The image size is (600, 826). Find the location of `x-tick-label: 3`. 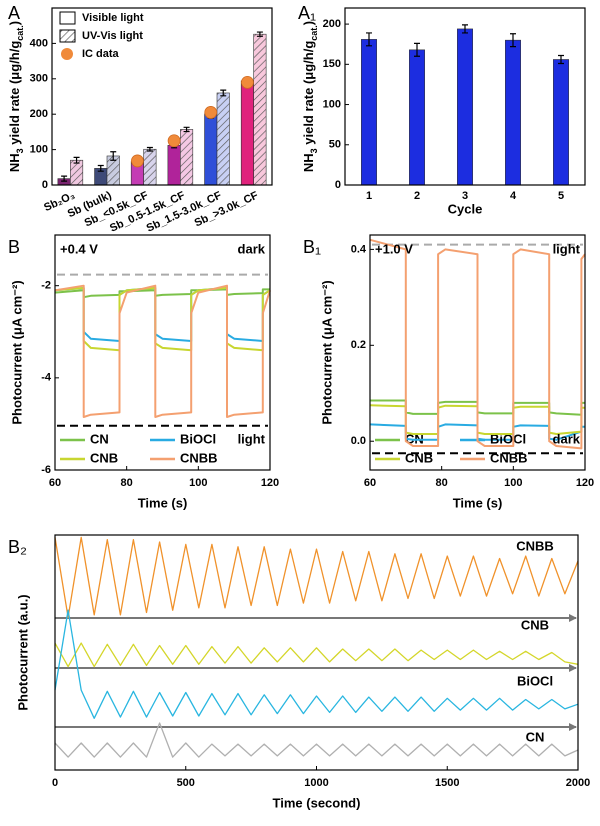

x-tick-label: 3 is located at coordinates (465, 196).